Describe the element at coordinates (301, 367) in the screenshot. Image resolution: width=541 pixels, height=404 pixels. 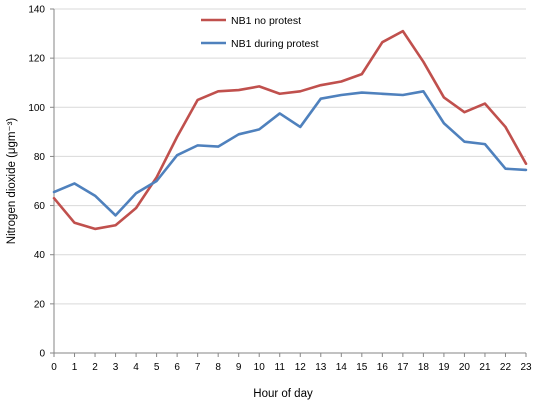
I see `x-tick-label: 12` at that location.